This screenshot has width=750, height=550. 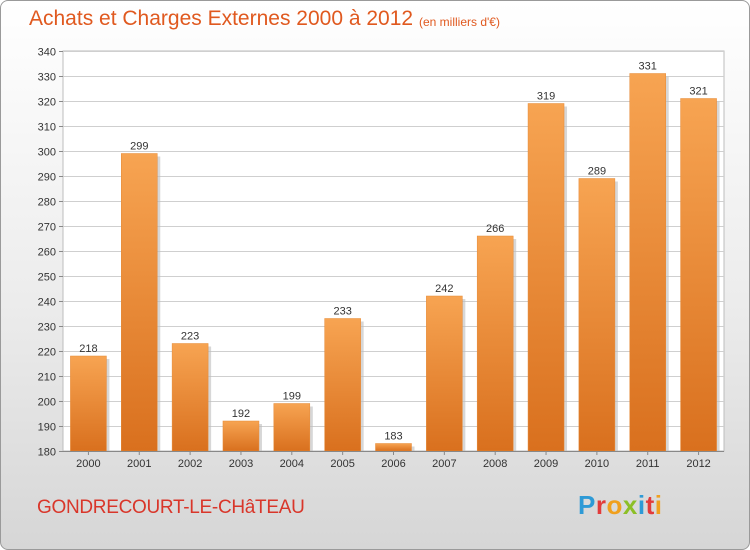 What do you see at coordinates (546, 277) in the screenshot?
I see `bar-2009` at bounding box center [546, 277].